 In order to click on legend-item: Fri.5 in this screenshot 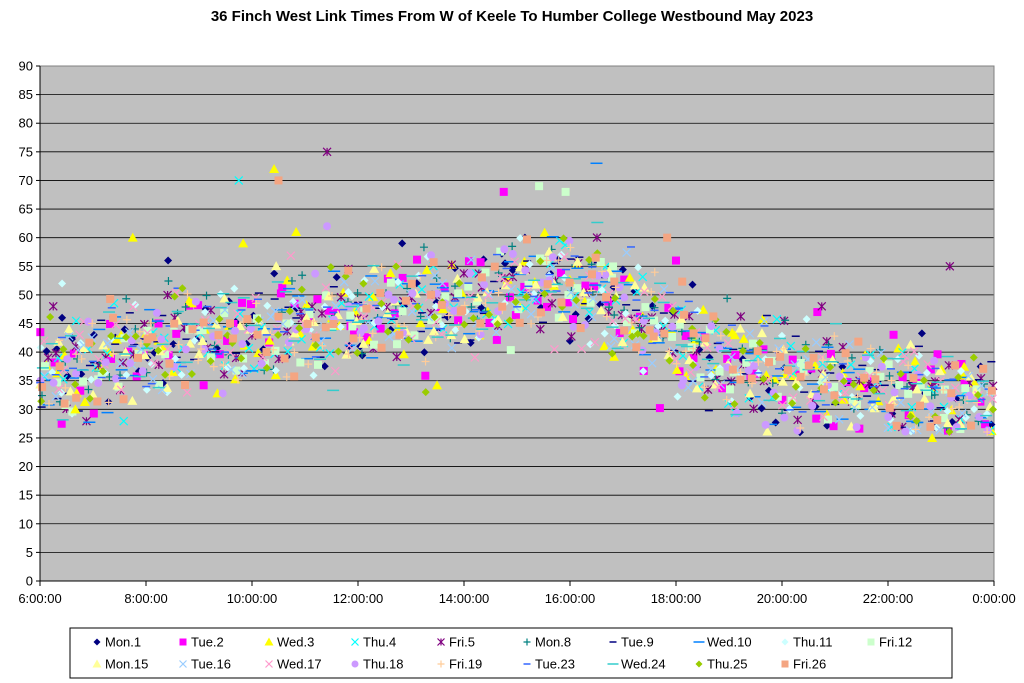, I will do `click(456, 642)`.